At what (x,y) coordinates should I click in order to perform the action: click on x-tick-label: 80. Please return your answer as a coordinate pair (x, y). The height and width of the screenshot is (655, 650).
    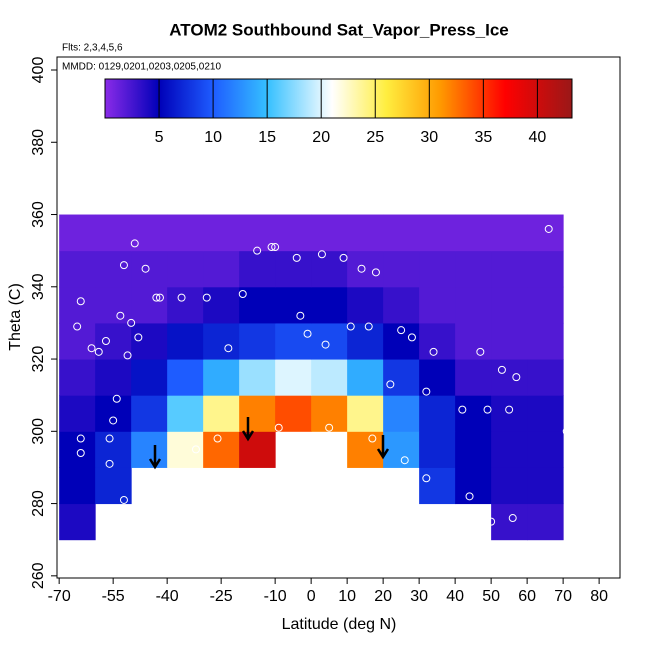
    Looking at the image, I should click on (599, 596).